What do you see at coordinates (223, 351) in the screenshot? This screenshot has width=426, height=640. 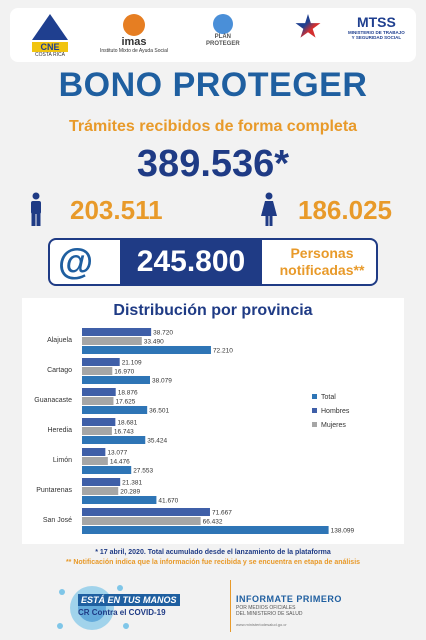 I see `data-label: 72.210` at bounding box center [223, 351].